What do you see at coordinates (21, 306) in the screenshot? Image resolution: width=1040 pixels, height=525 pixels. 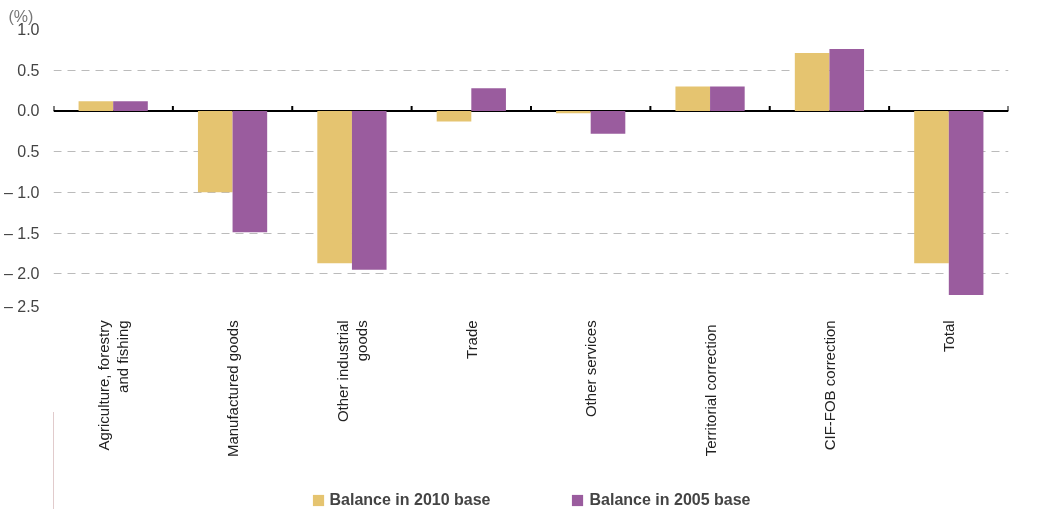 I see `y-tick-label: – 2.5` at bounding box center [21, 306].